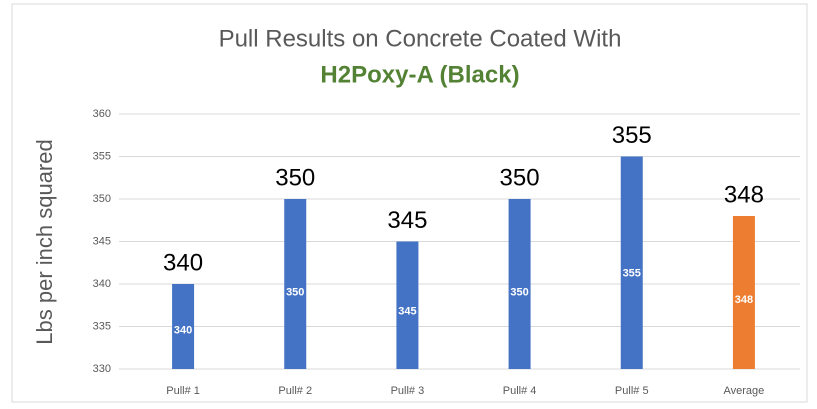 The height and width of the screenshot is (409, 817). I want to click on y-axis-label: Lbs per inch squared, so click(44, 241).